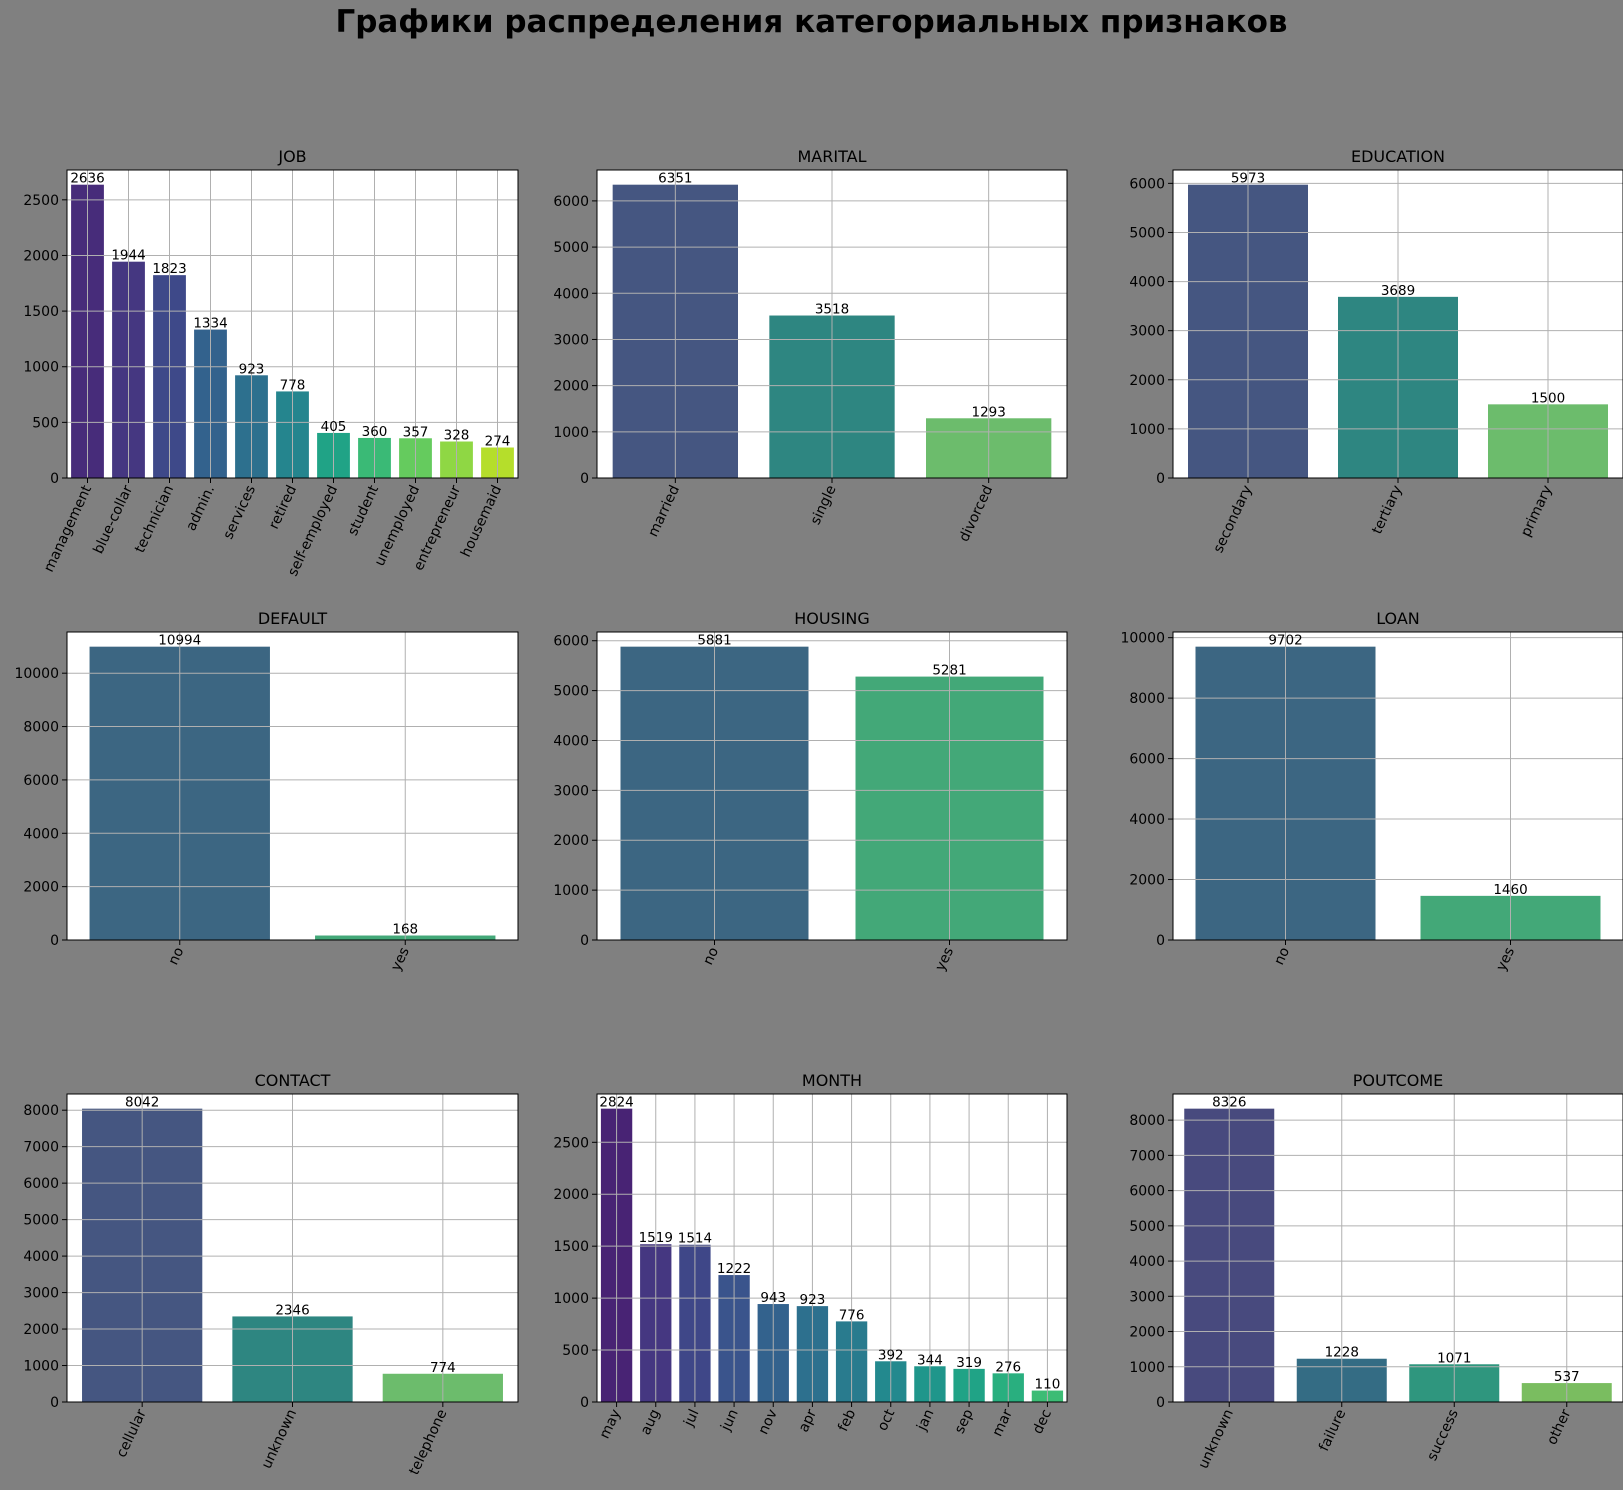 The image size is (1623, 1490). I want to click on x-tick-label: jul, so click(692, 1418).